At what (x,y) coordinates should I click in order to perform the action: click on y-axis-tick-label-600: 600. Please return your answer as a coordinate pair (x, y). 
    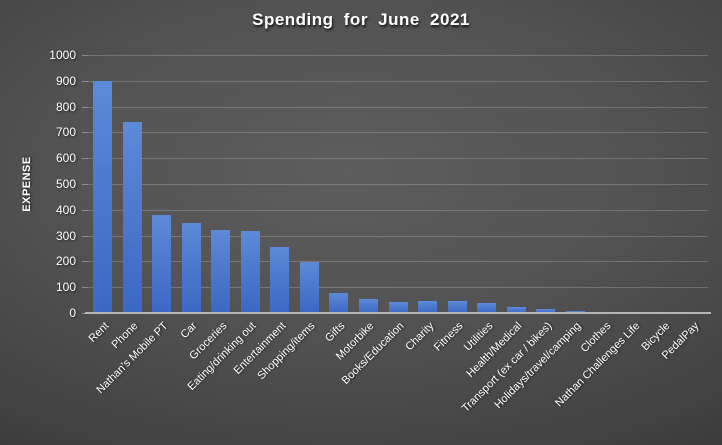
    Looking at the image, I should click on (65, 158).